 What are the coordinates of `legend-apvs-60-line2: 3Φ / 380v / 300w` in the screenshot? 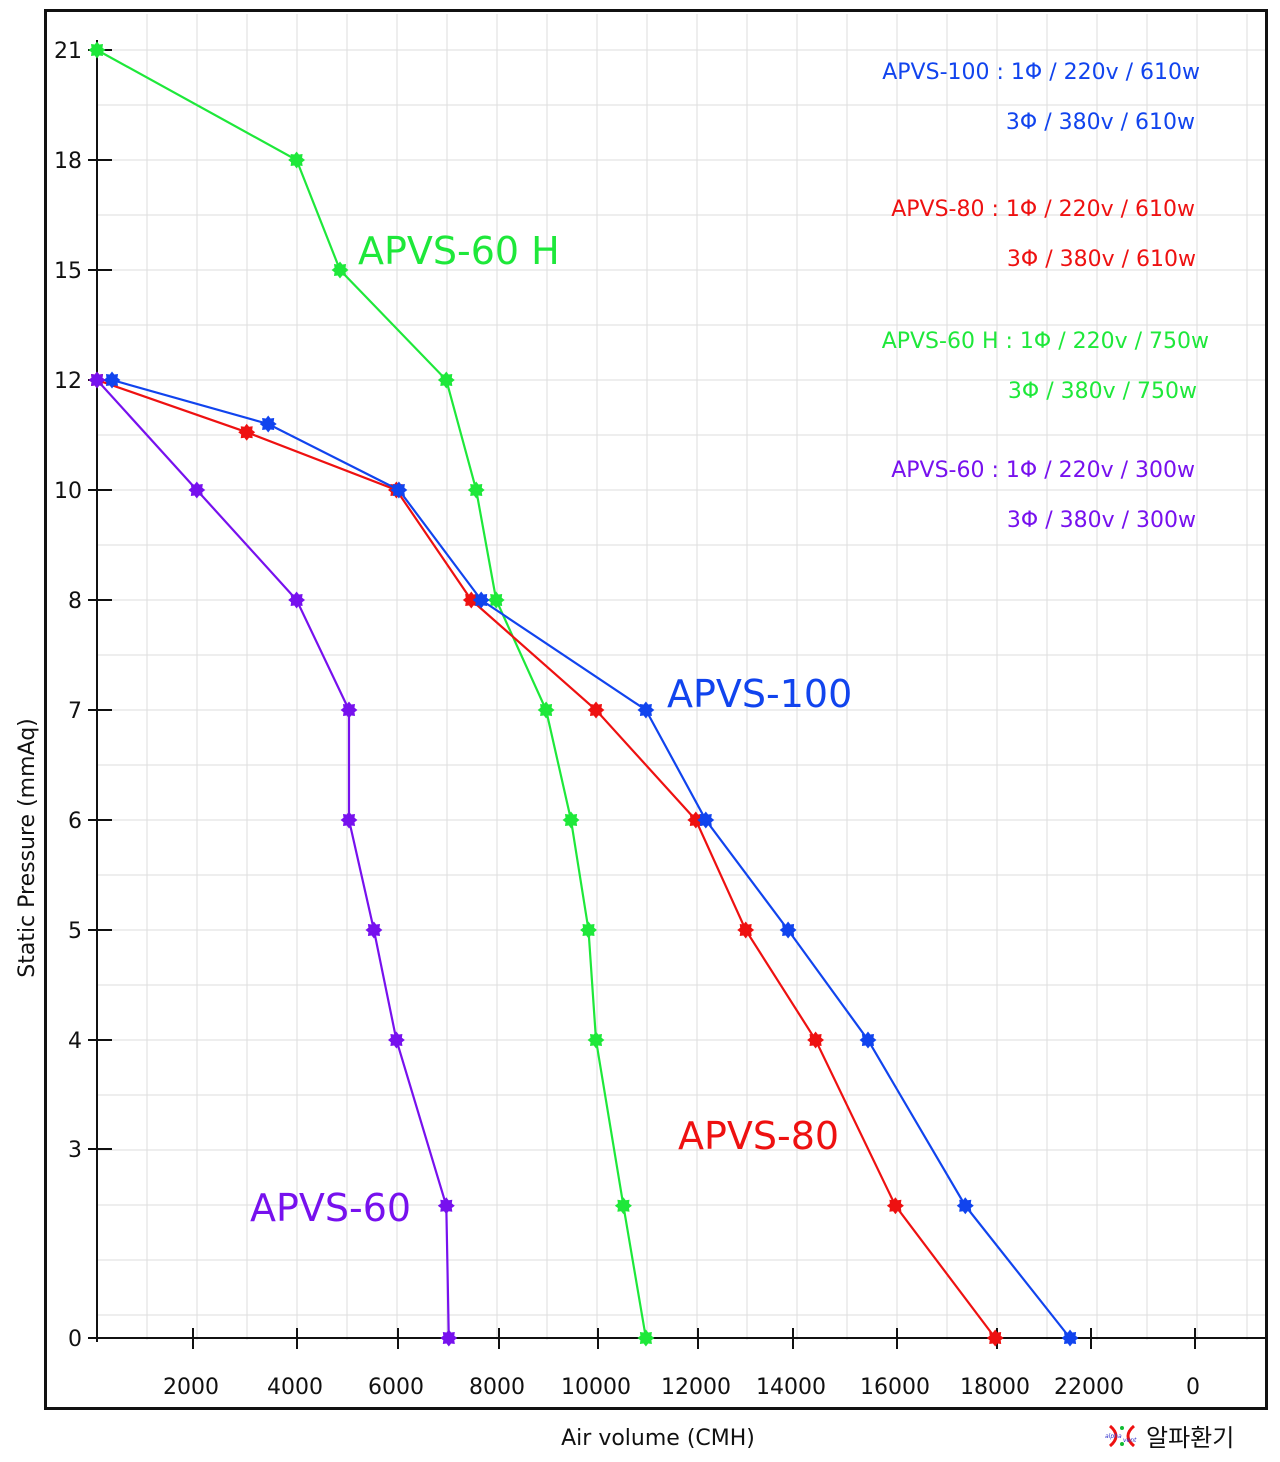 It's located at (1101, 520).